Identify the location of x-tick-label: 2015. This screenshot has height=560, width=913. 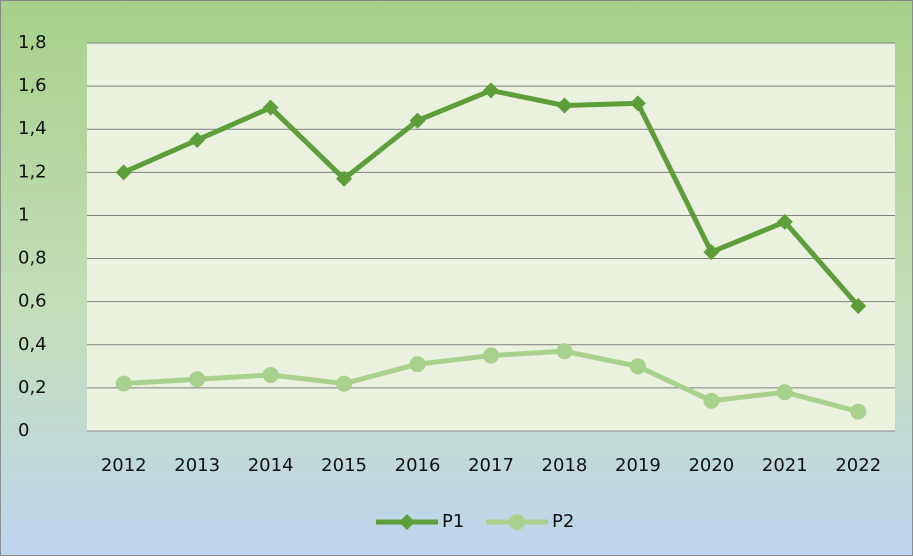
(344, 465).